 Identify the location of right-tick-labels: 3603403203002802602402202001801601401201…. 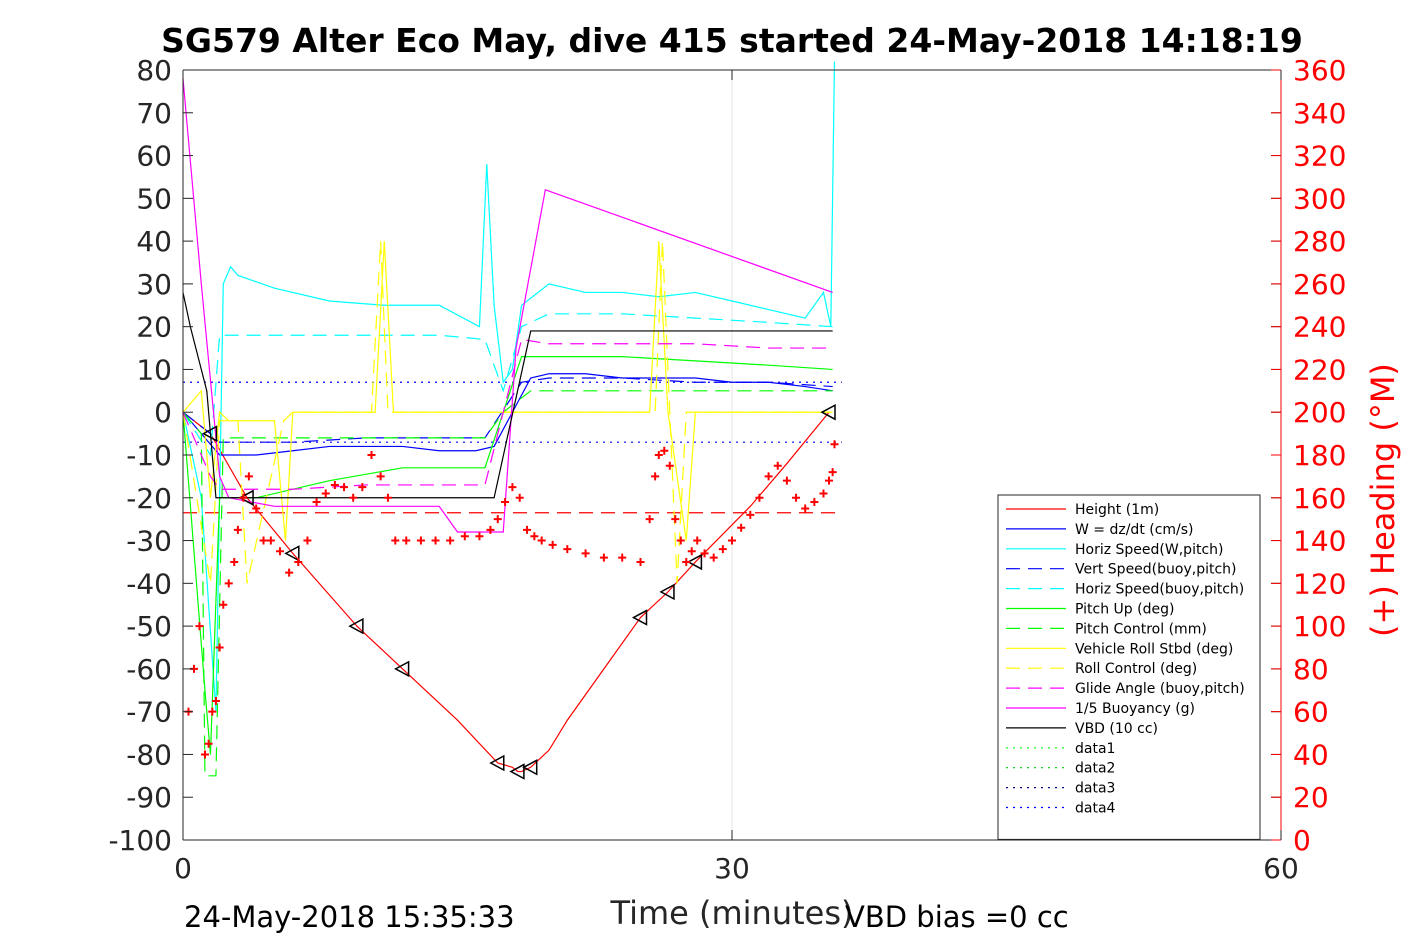
(1319, 455).